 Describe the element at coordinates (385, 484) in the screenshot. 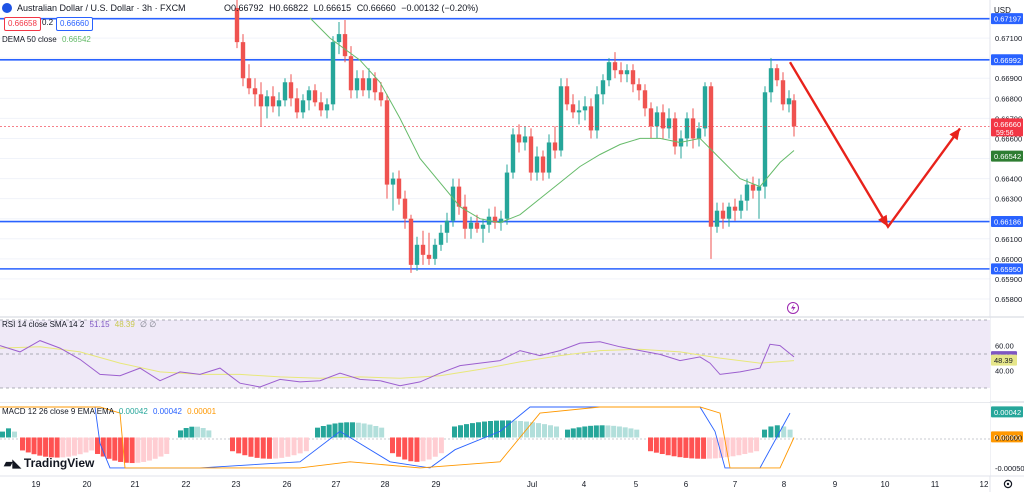

I see `x-tick-label: 28` at that location.